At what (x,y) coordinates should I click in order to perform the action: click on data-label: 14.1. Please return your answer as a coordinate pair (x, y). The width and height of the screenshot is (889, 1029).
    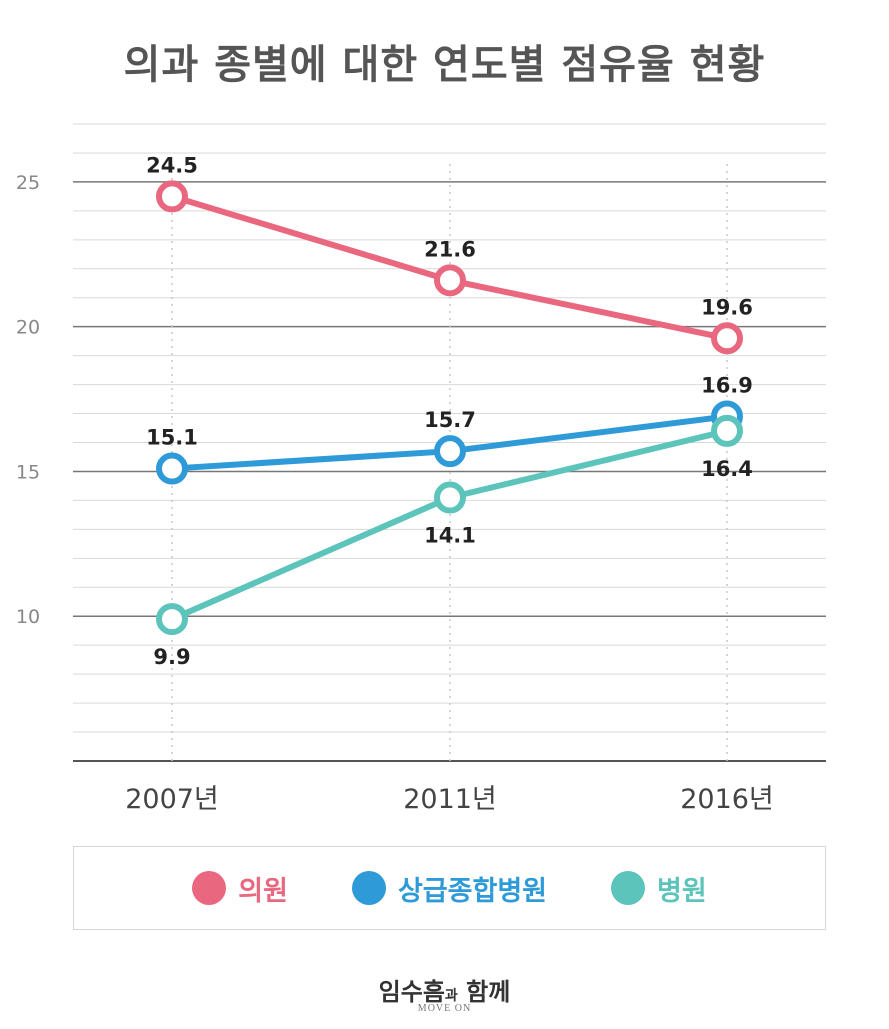
    Looking at the image, I should click on (450, 536).